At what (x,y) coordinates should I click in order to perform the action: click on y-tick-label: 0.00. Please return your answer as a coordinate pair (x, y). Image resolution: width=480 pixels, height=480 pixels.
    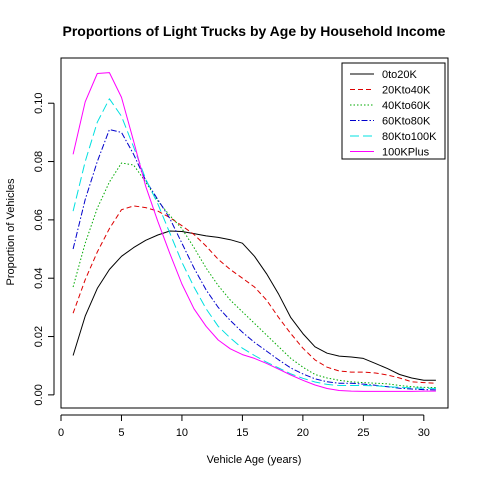
    Looking at the image, I should click on (39, 394).